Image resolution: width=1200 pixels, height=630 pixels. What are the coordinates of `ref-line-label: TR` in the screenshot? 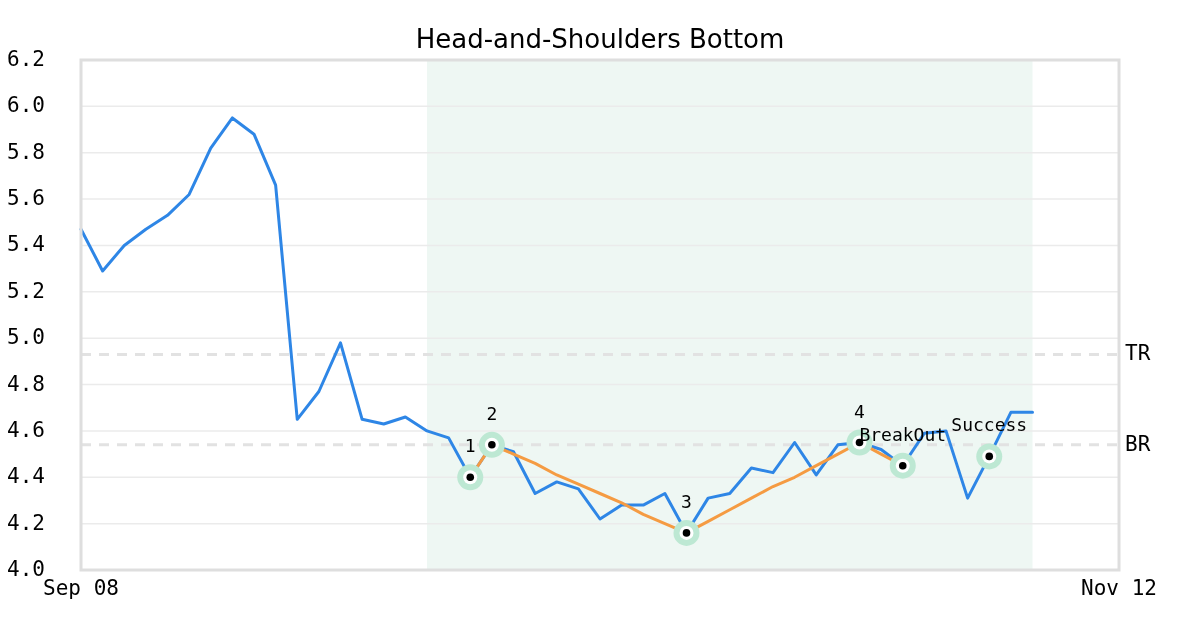 It's located at (1138, 353).